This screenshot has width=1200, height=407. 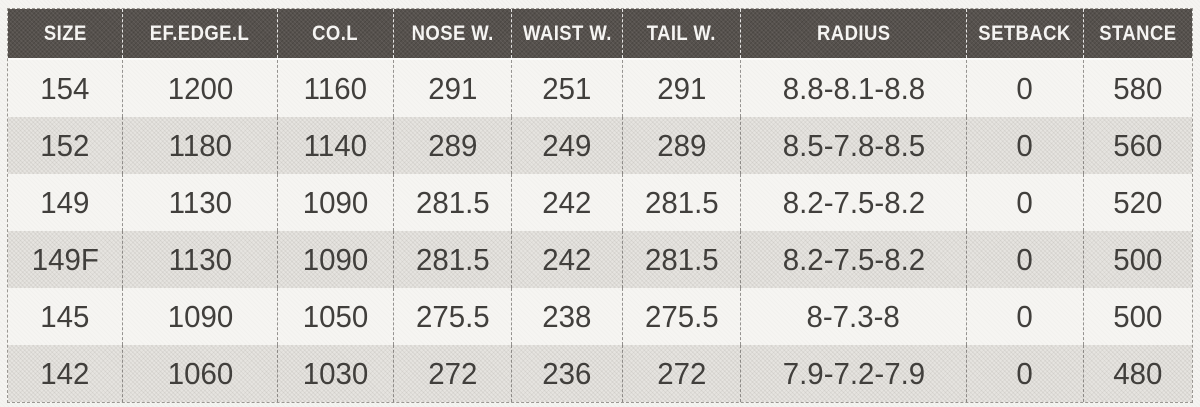 I want to click on table-cell-value: 8.5-7.8-8.5, so click(x=853, y=145).